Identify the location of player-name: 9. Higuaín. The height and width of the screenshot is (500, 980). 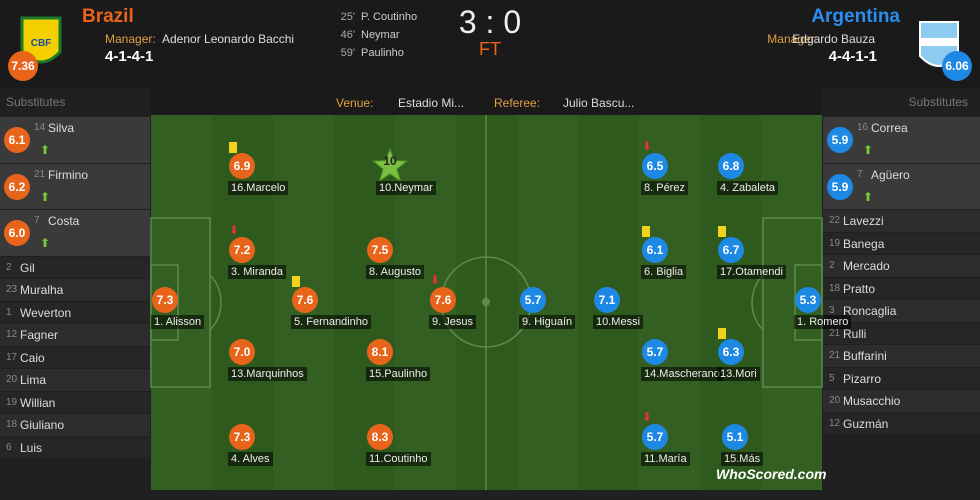
(547, 322).